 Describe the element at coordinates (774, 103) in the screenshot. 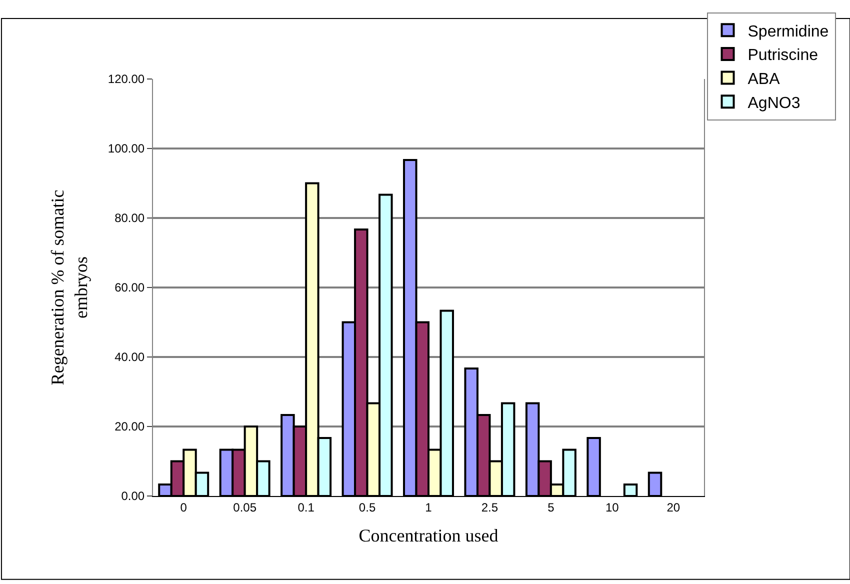

I see `legend-label: AgNO3` at that location.